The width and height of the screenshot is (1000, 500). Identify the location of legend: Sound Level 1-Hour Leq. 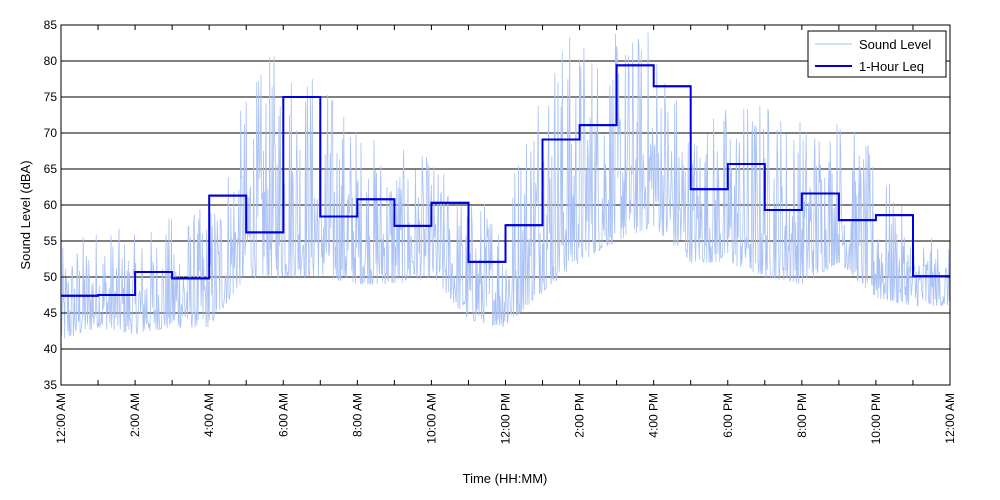
(877, 54).